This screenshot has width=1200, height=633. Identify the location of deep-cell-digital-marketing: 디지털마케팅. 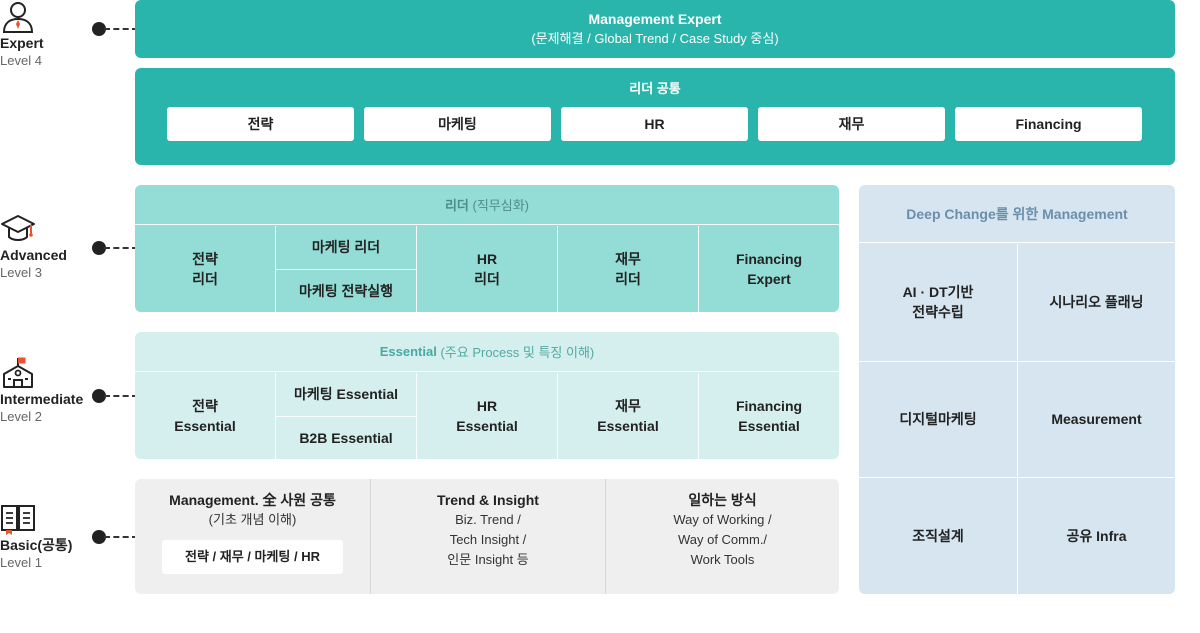
(938, 419).